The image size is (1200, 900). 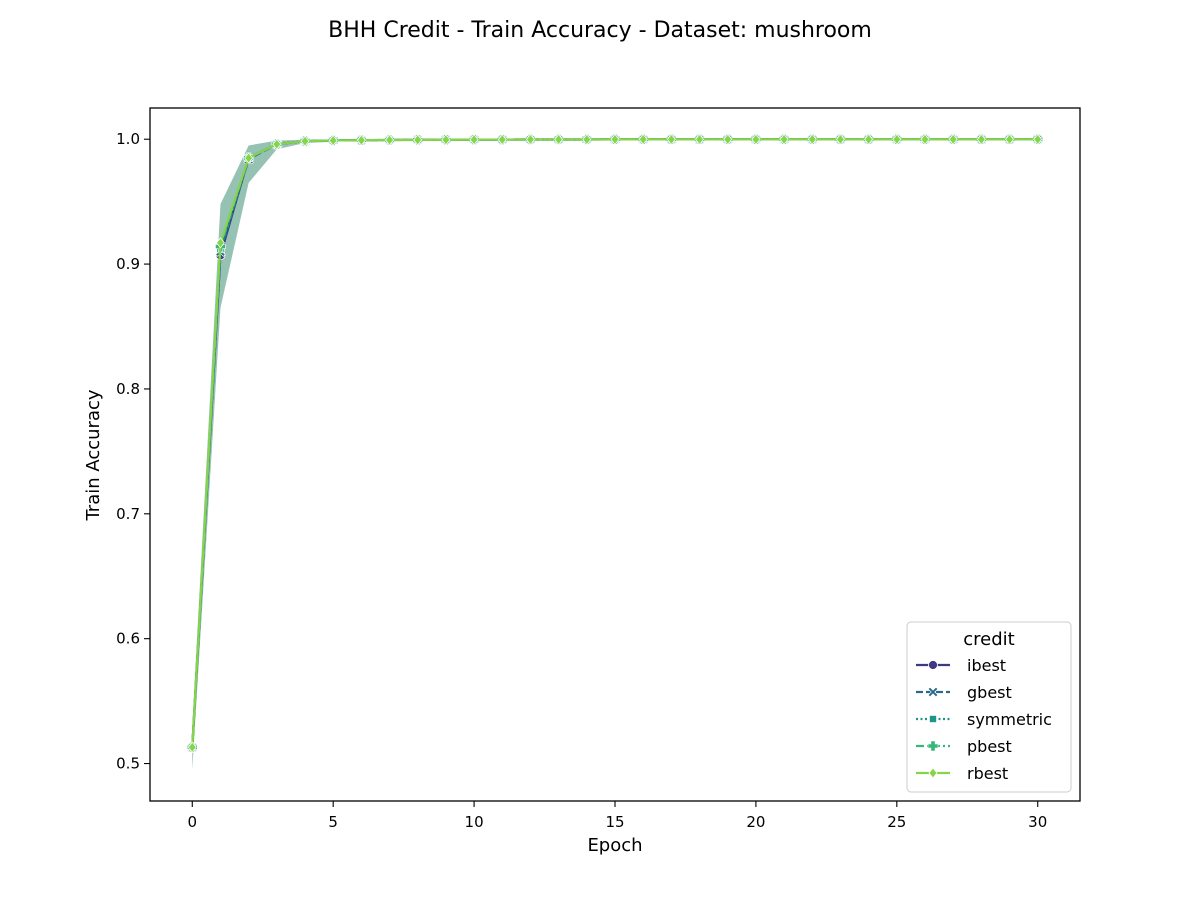 What do you see at coordinates (933, 719) in the screenshot?
I see `legend-marker-symmetric` at bounding box center [933, 719].